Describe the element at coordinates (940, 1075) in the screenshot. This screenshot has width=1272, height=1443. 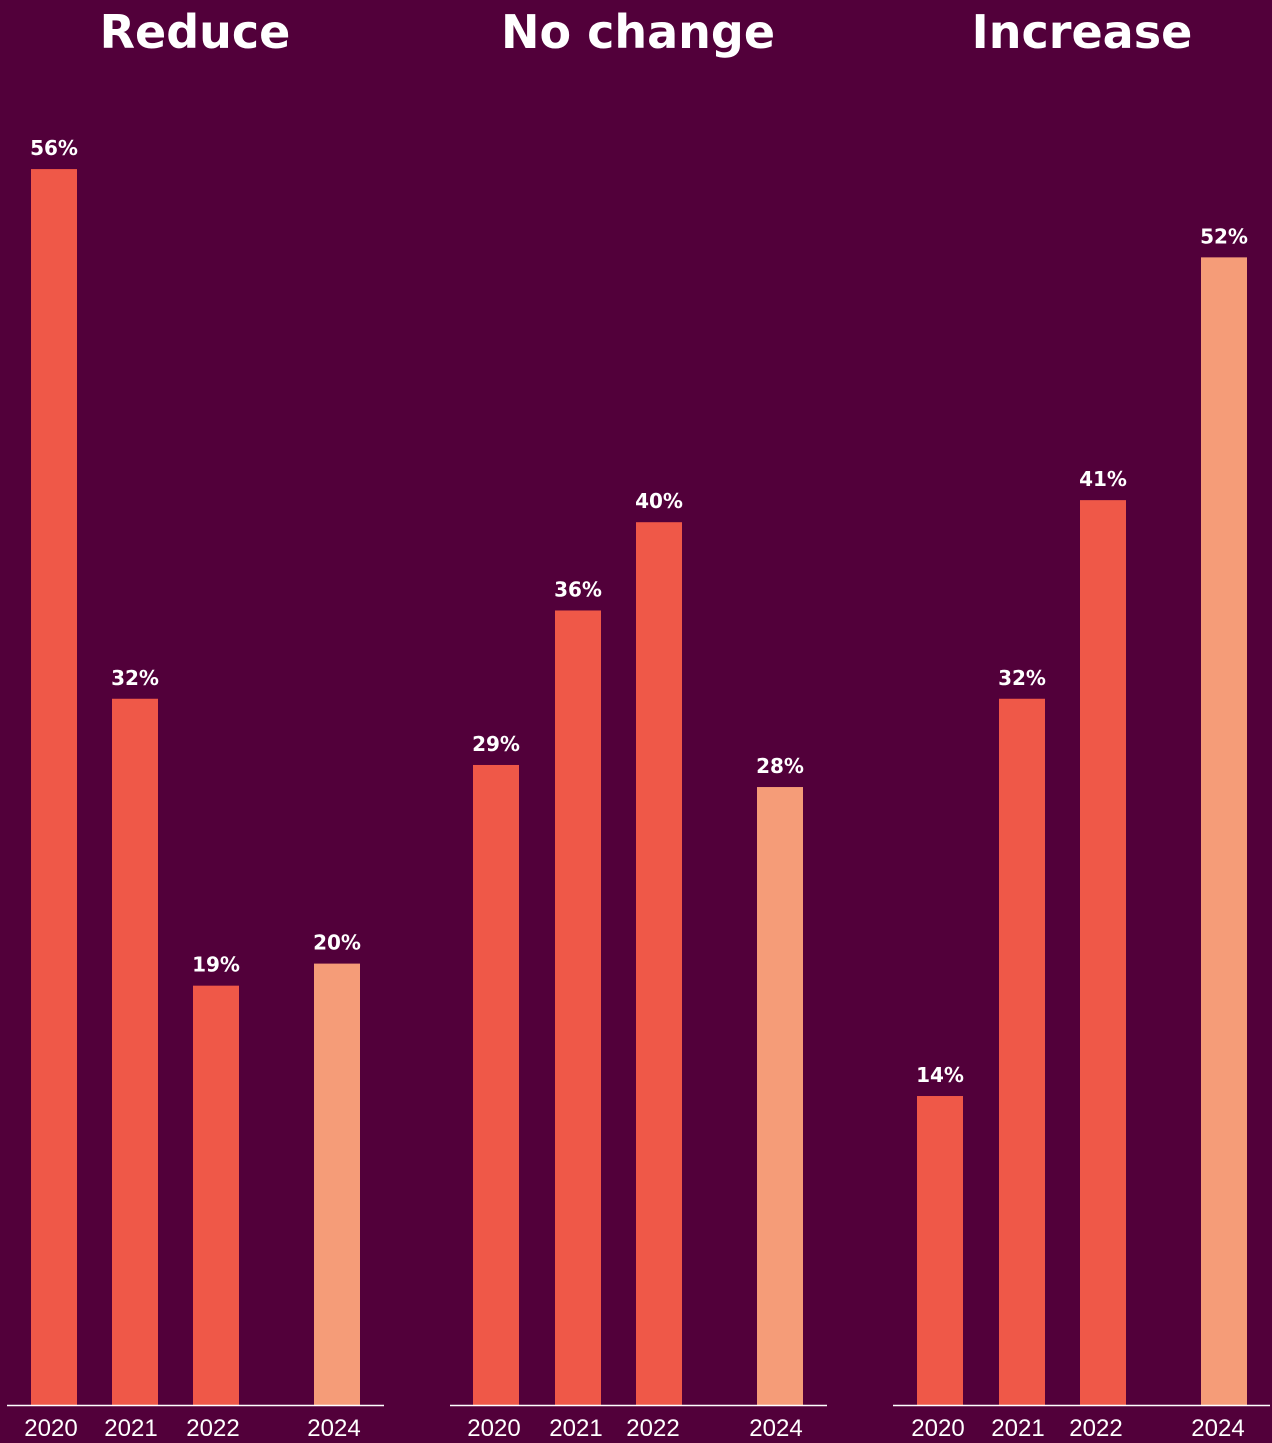
I see `value-label: 14%` at that location.